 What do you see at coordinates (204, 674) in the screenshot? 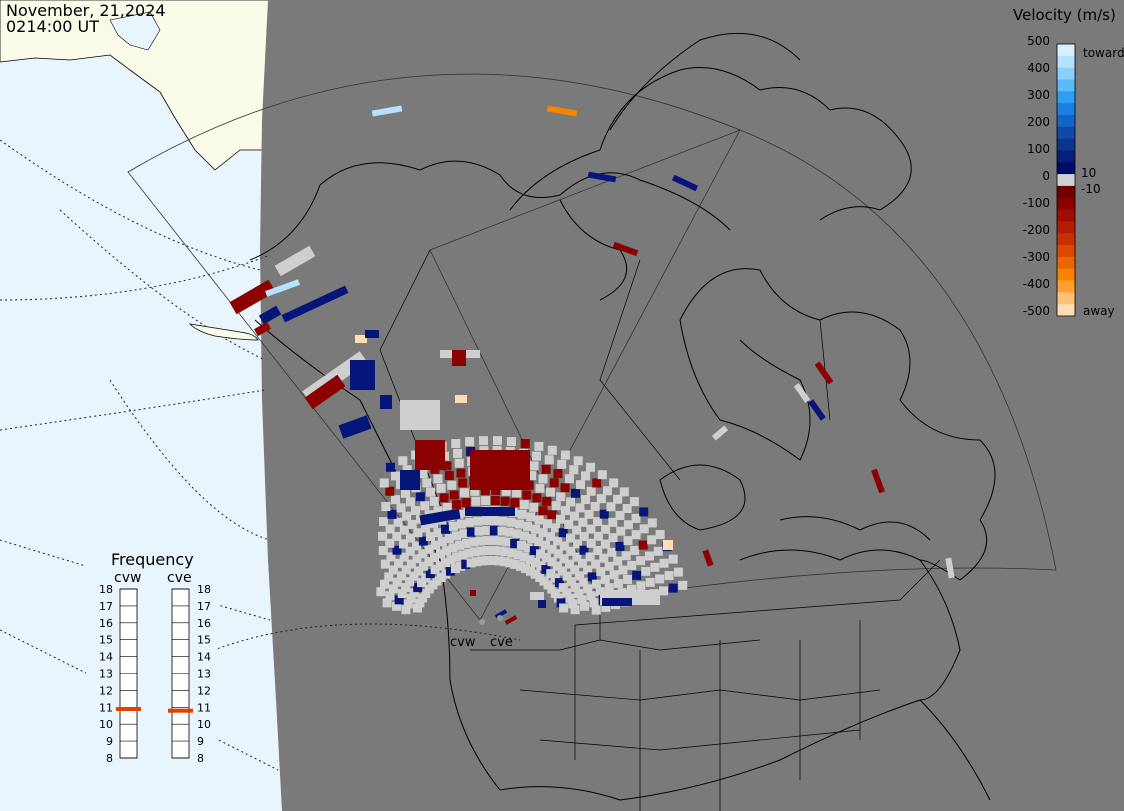
I see `frequency-tick-label-right: 13` at bounding box center [204, 674].